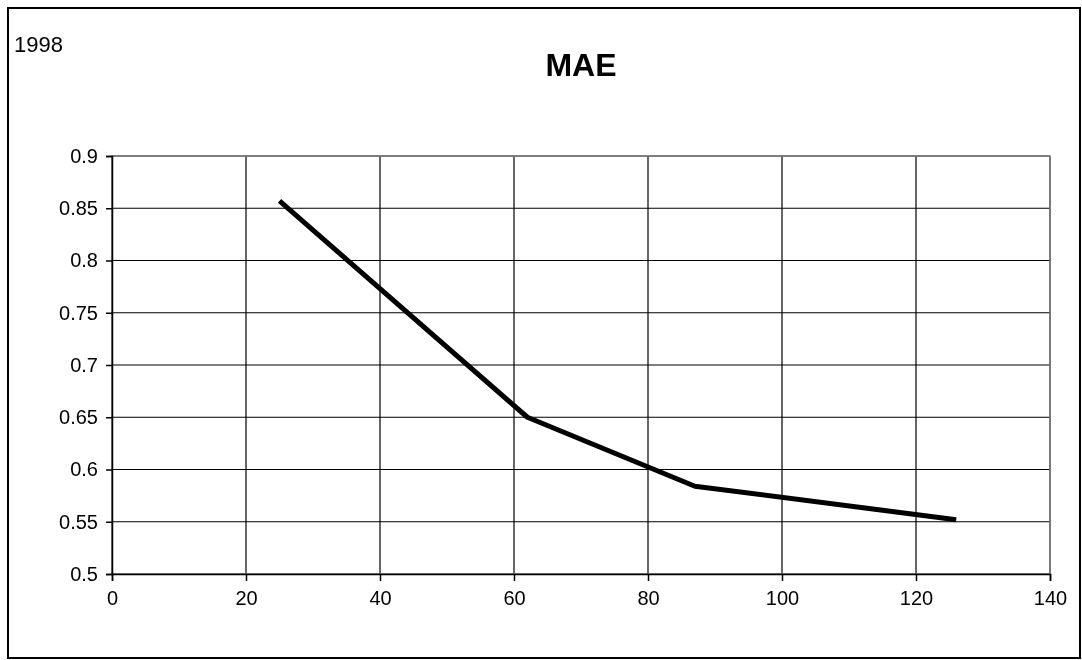 The image size is (1082, 660). What do you see at coordinates (78, 208) in the screenshot?
I see `y-tick-label: 0.85` at bounding box center [78, 208].